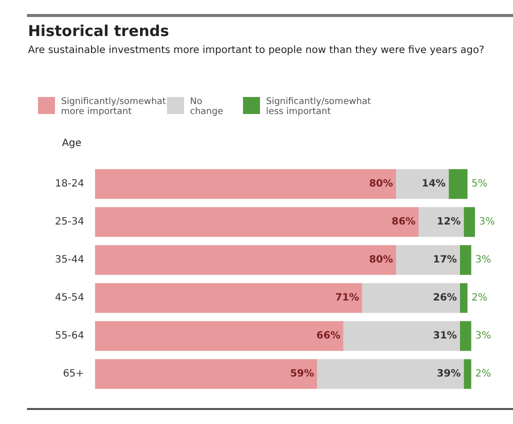  What do you see at coordinates (69, 184) in the screenshot?
I see `y-tick-label: 18-24` at bounding box center [69, 184].